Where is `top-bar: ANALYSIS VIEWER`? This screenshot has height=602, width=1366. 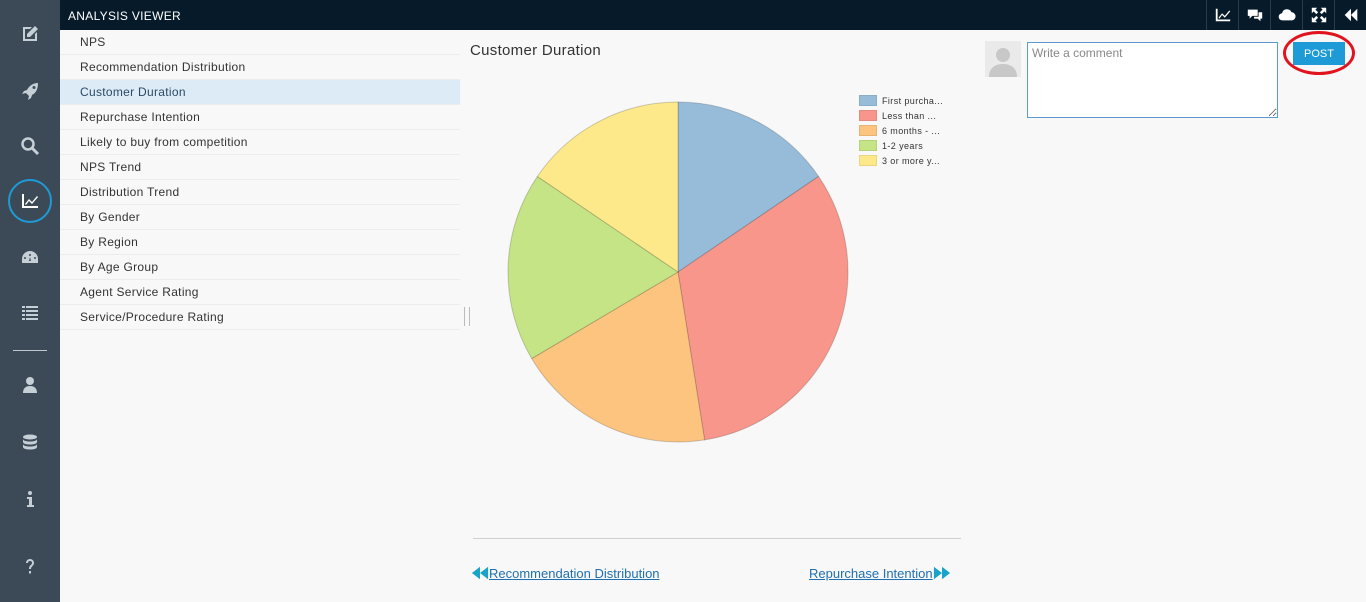 top-bar: ANALYSIS VIEWER is located at coordinates (713, 15).